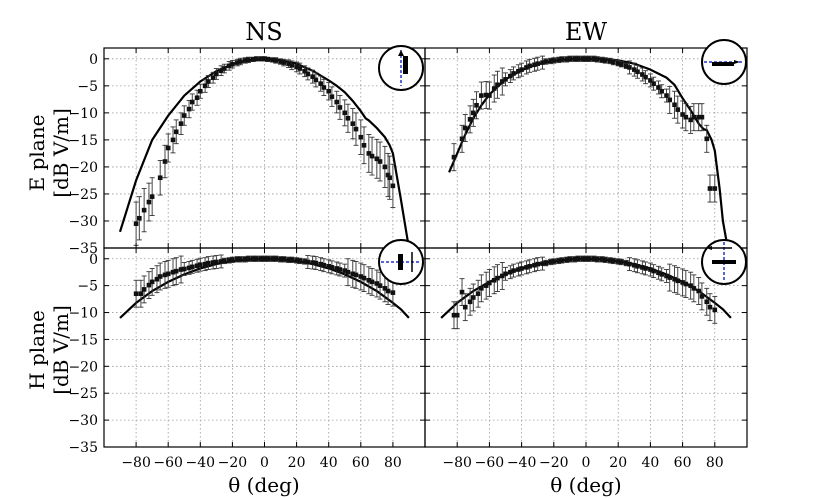  I want to click on title-ns: NS, so click(263, 32).